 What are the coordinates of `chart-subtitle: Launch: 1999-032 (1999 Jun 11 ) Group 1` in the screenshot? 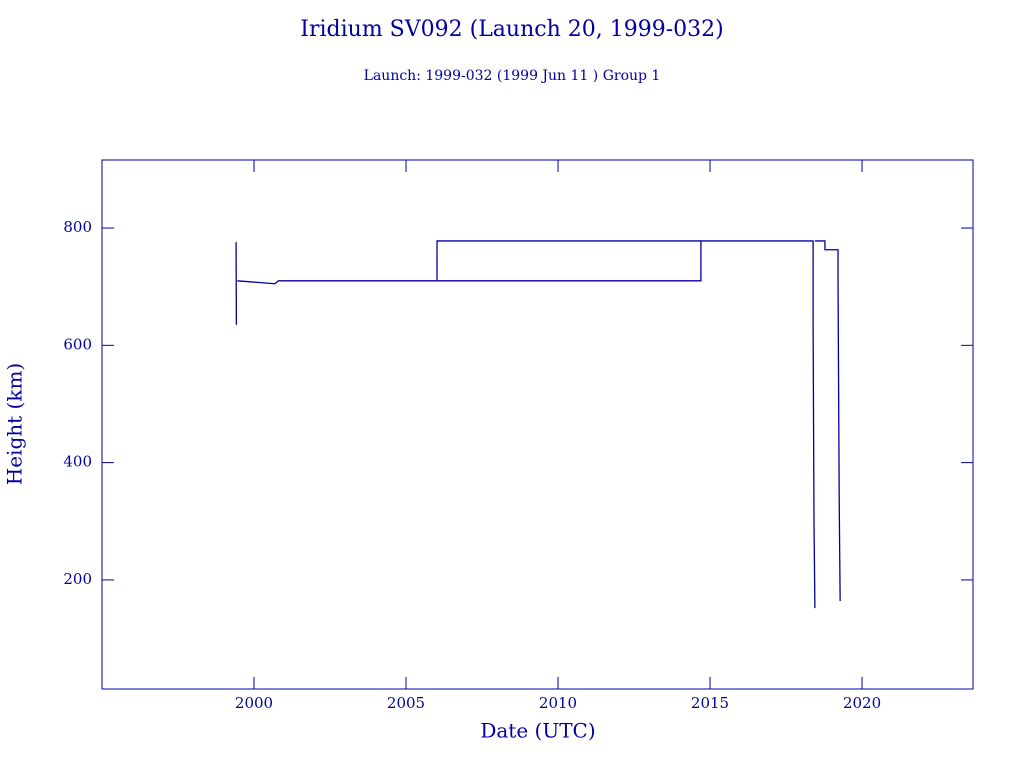 It's located at (512, 76).